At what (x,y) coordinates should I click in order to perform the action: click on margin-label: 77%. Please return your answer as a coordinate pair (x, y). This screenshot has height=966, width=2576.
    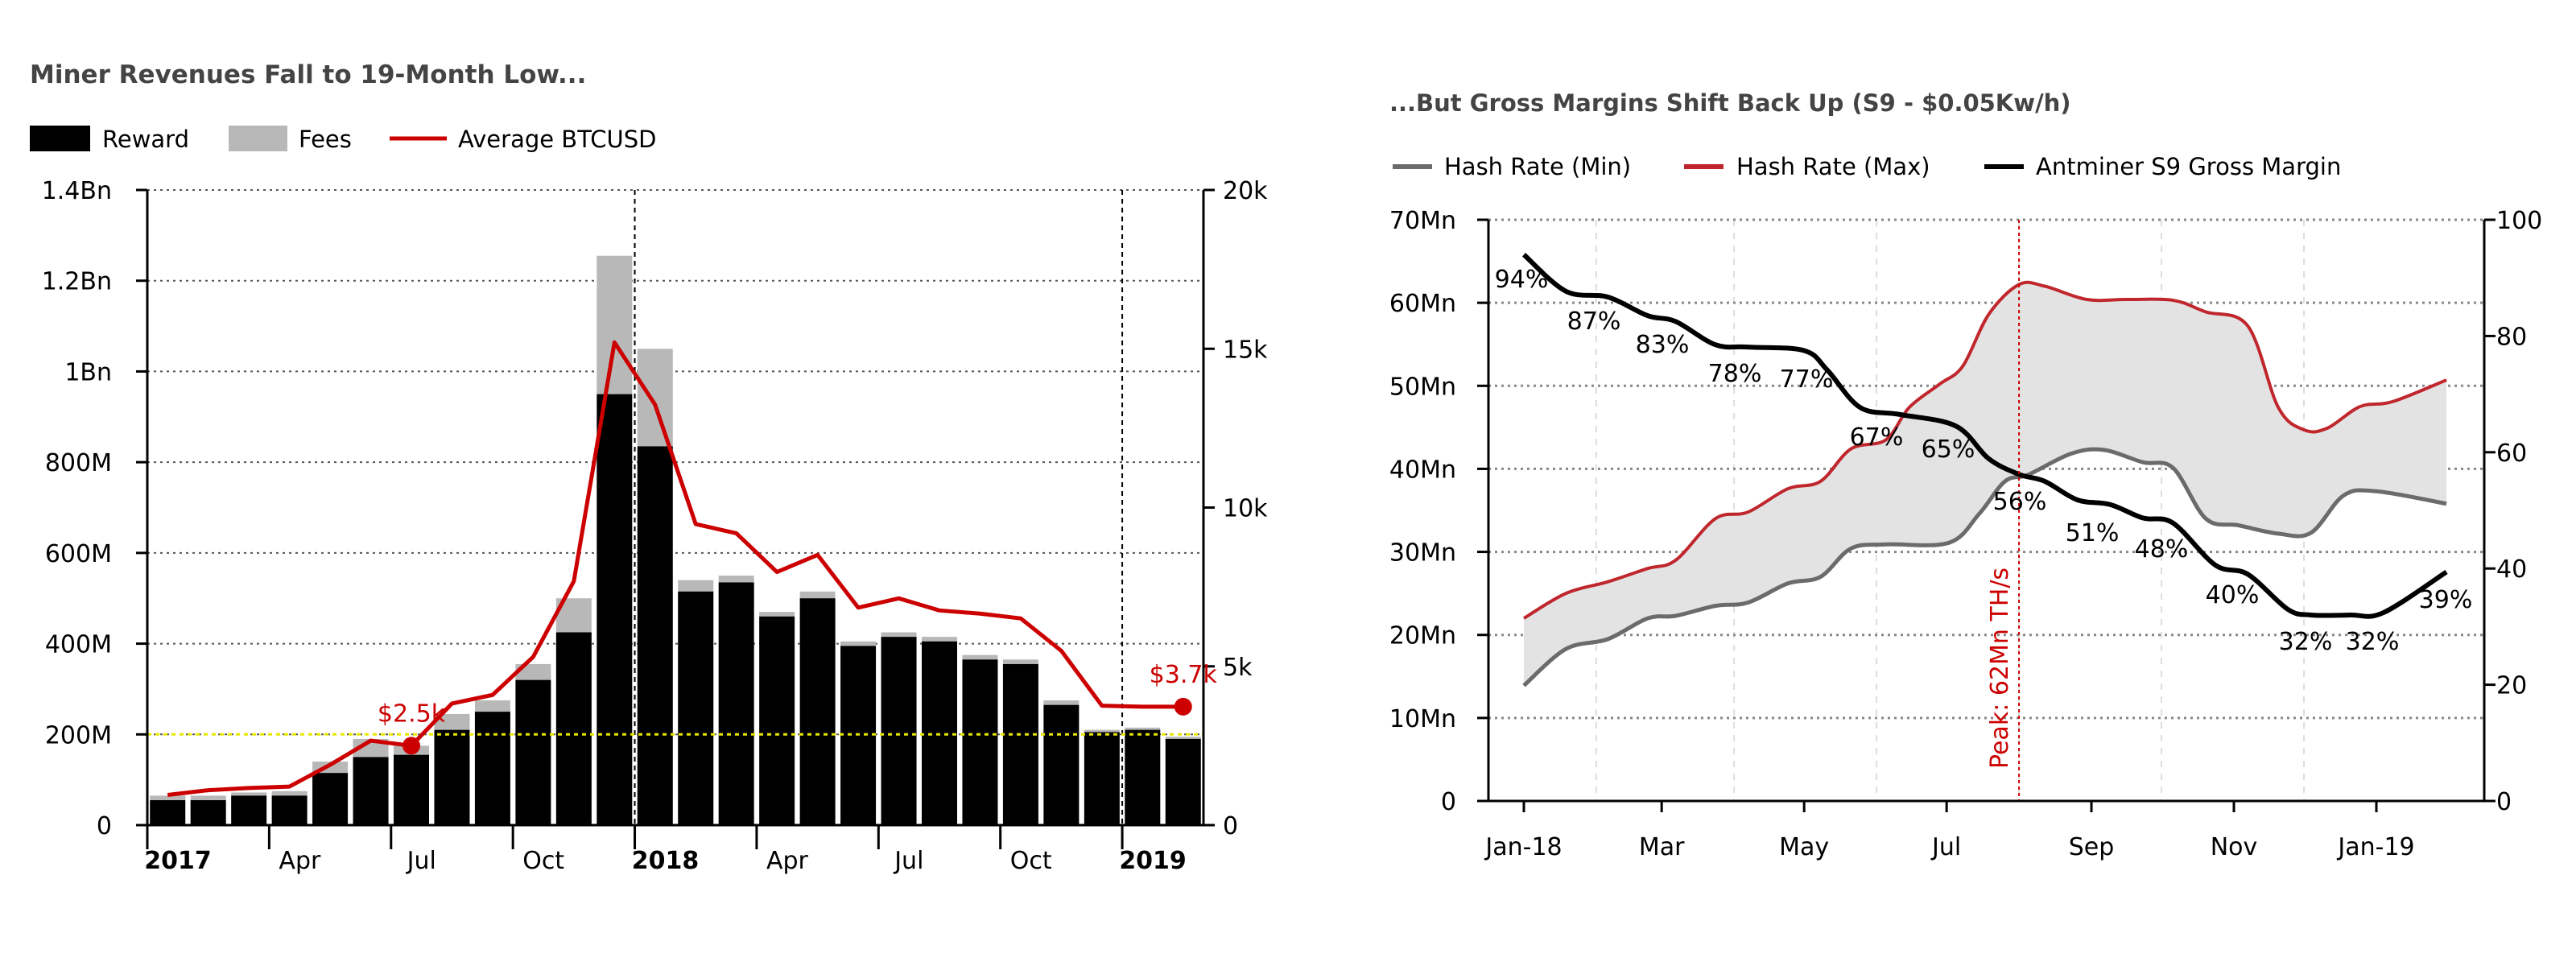
    Looking at the image, I should click on (1807, 379).